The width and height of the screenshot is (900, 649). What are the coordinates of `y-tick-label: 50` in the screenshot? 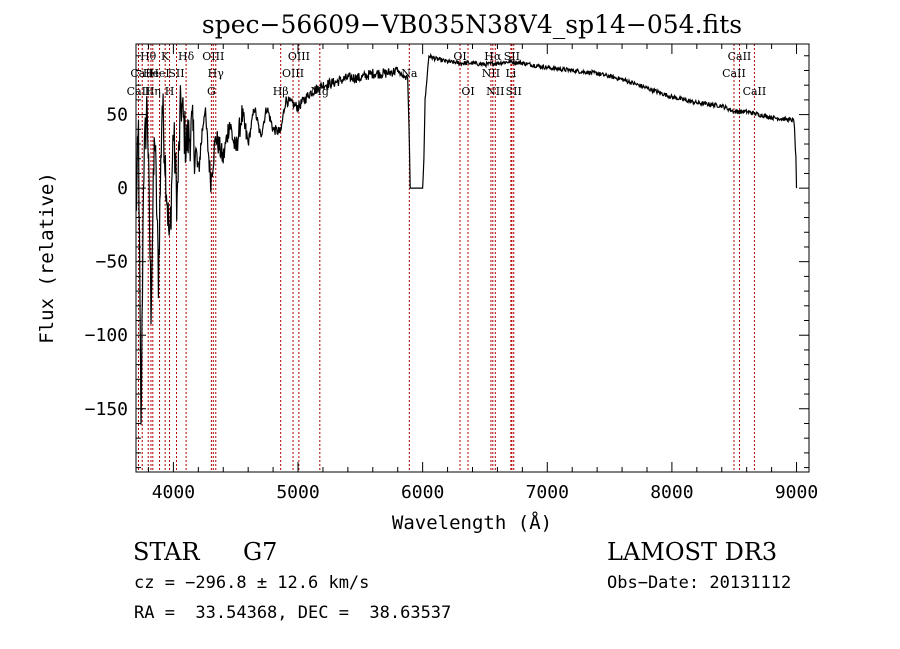 It's located at (117, 115).